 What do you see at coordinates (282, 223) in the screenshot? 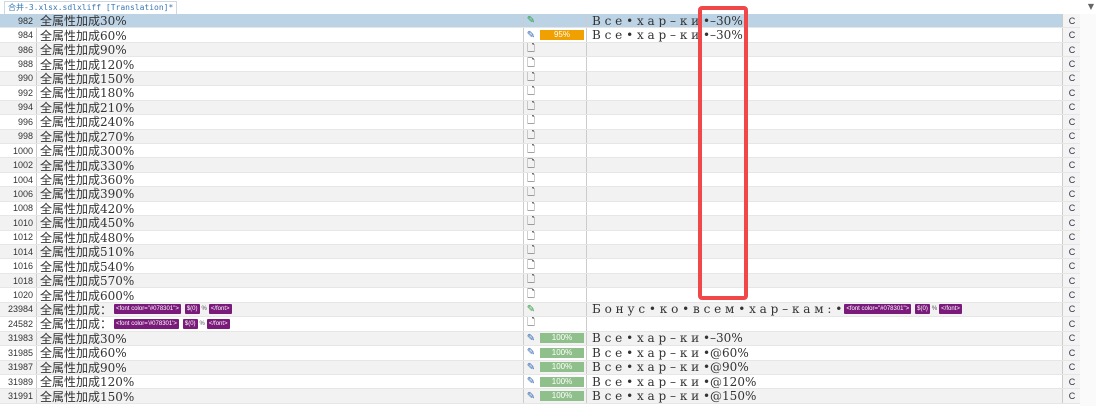
I see `source-cell: 全属性加成450%` at bounding box center [282, 223].